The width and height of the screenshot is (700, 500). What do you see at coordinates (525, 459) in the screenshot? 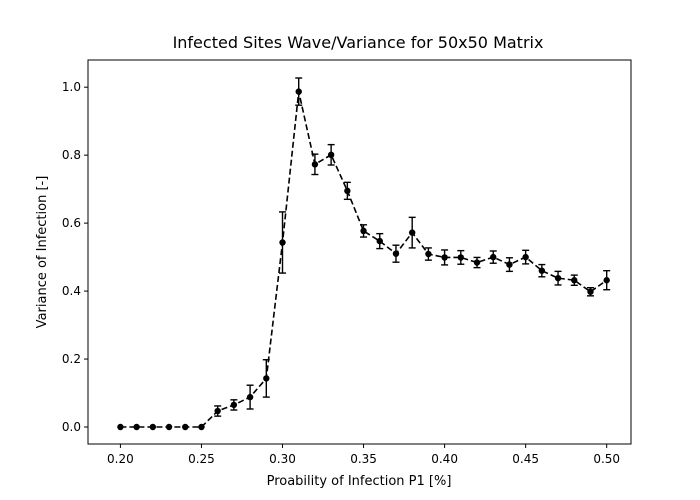
I see `x-tick-label: 0.45` at bounding box center [525, 459].